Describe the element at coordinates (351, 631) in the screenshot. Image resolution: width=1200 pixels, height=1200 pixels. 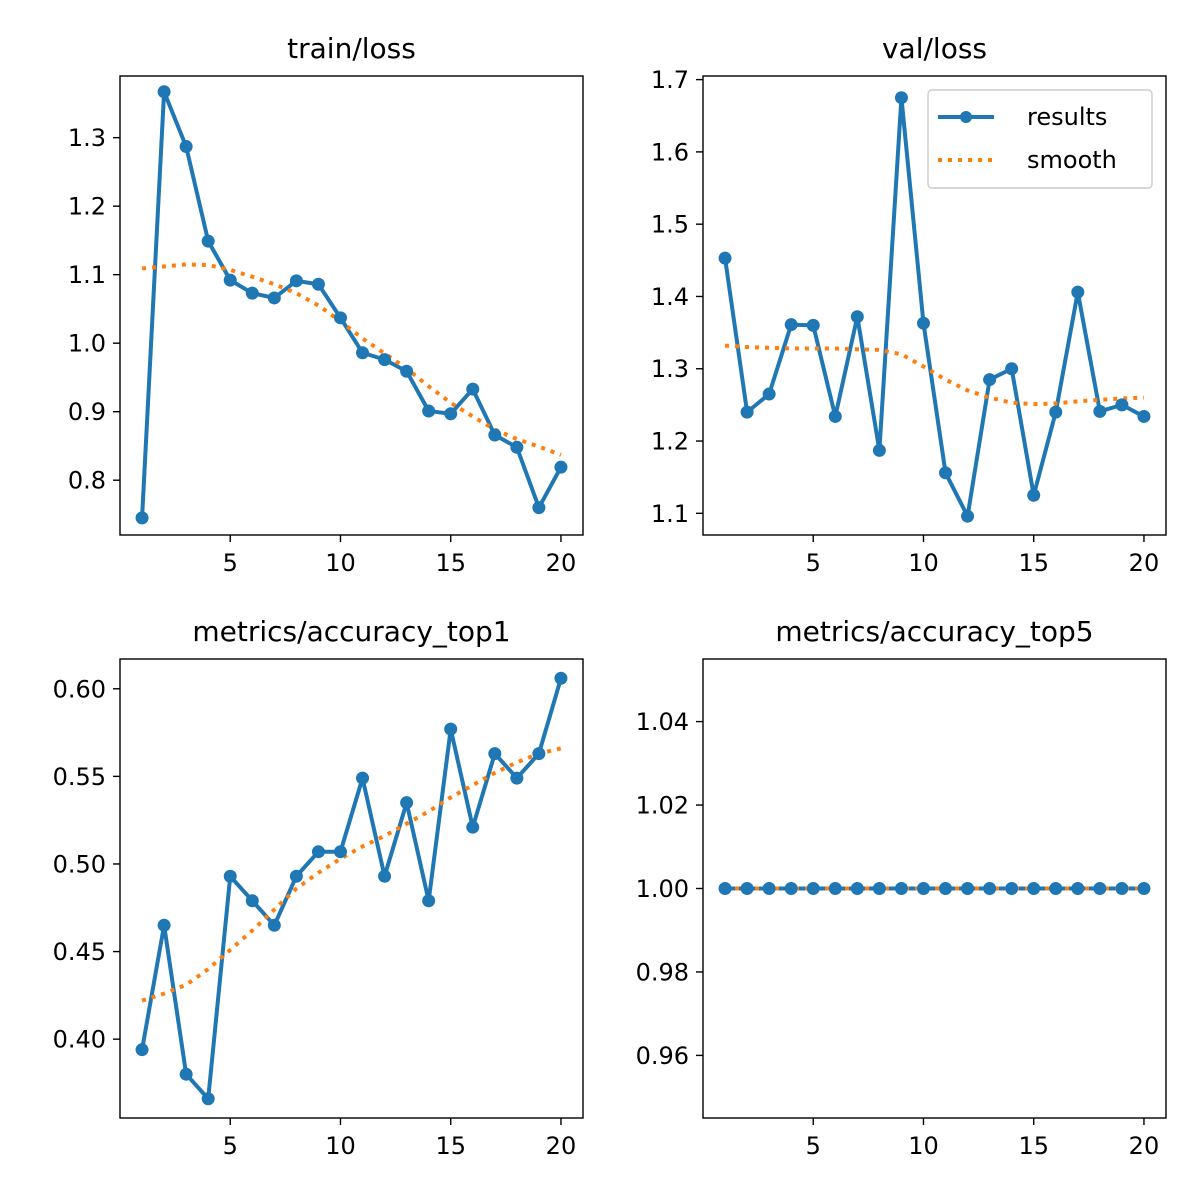
I see `panel-title: metrics/accuracy_top1` at that location.